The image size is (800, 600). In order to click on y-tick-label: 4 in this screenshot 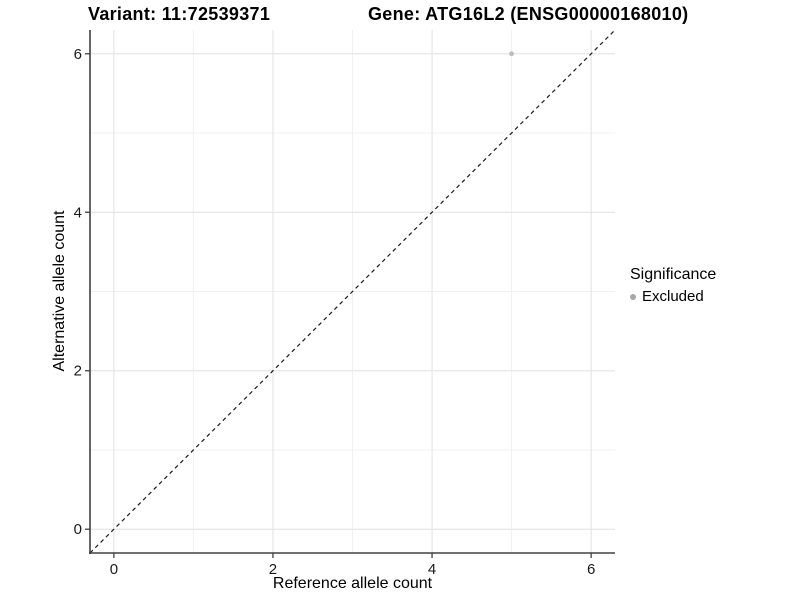, I will do `click(78, 212)`.